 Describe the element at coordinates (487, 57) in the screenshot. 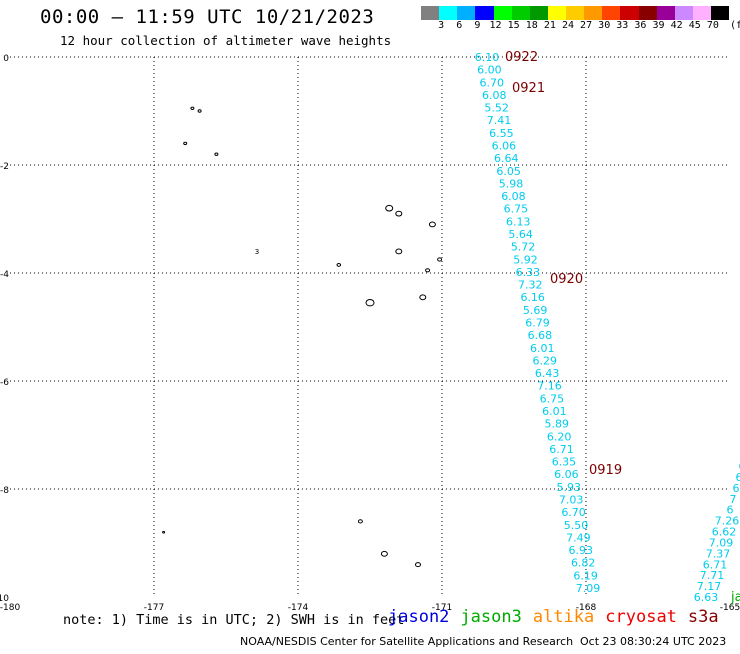

I see `wave-height-value: 6.10` at that location.